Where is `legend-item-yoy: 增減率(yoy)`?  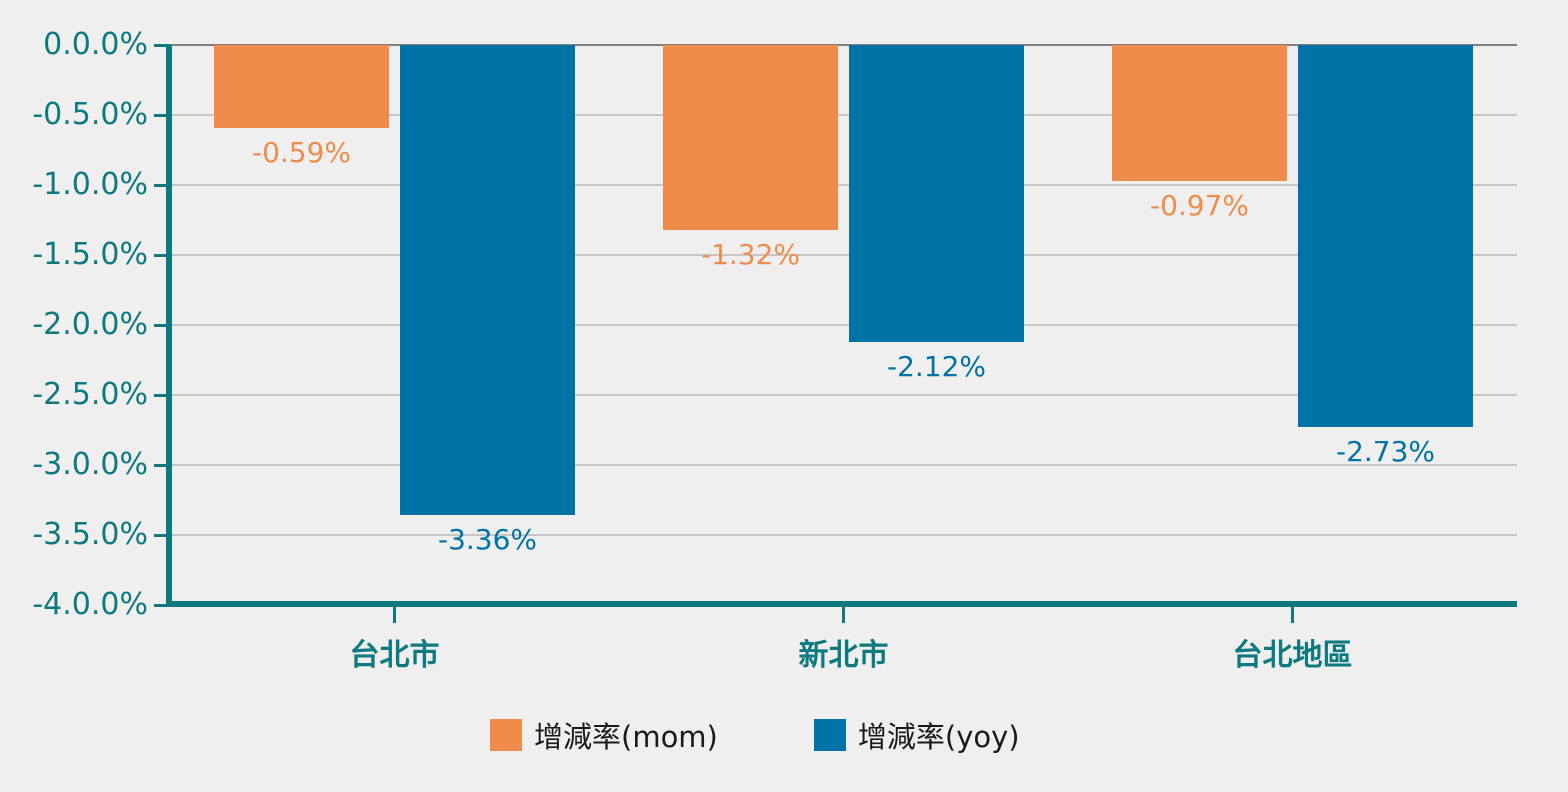
legend-item-yoy: 增減率(yoy) is located at coordinates (916, 735).